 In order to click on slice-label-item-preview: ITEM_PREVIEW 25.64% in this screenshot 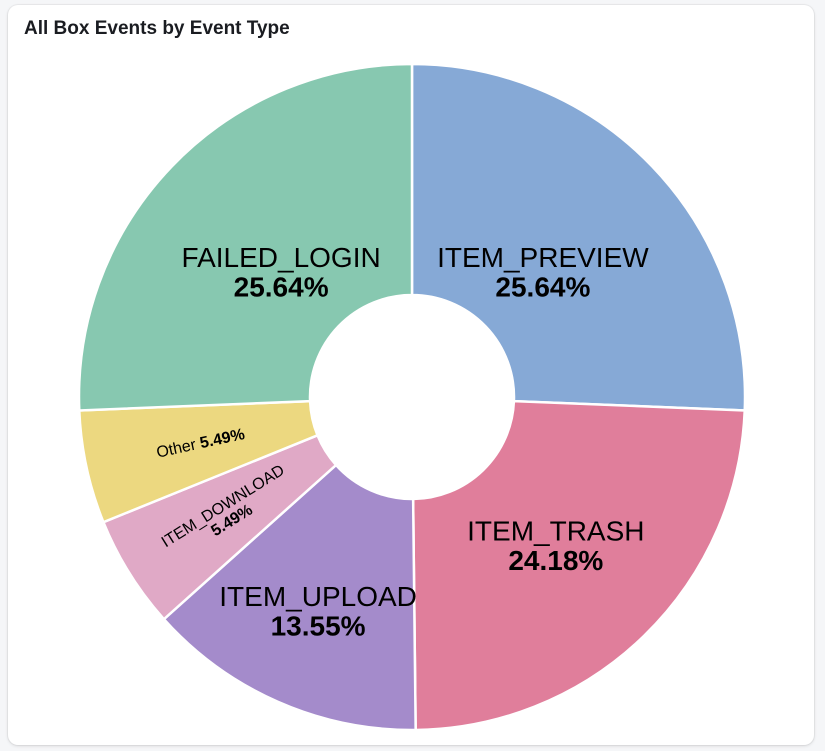, I will do `click(543, 272)`.